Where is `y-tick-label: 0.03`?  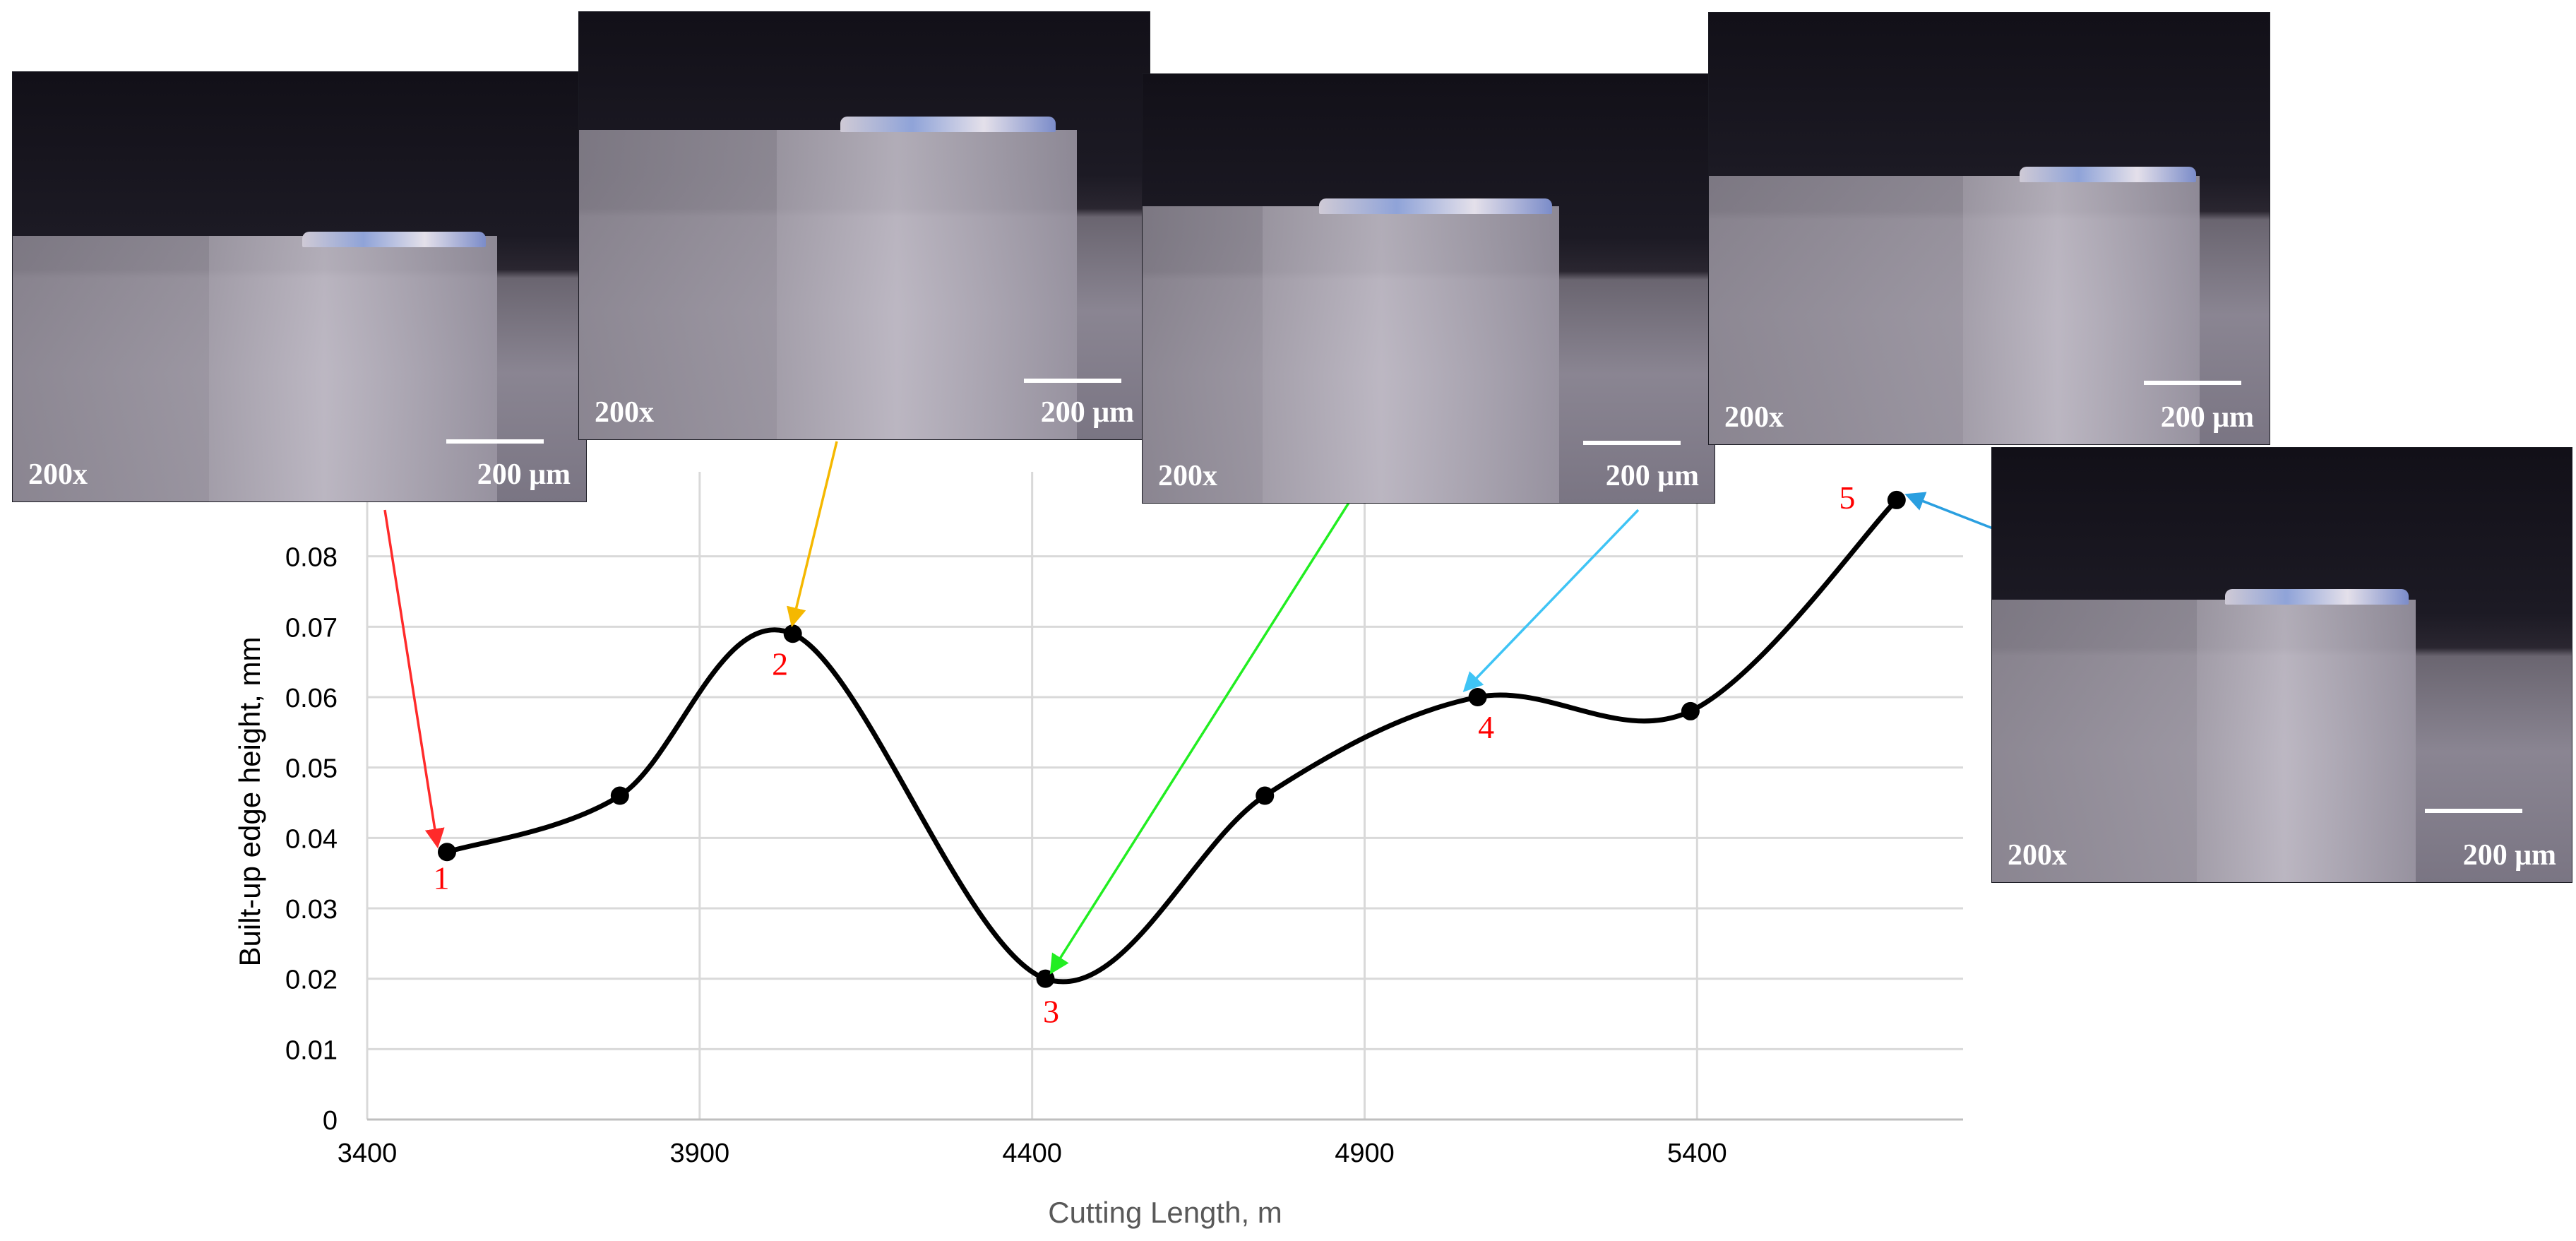 y-tick-label: 0.03 is located at coordinates (311, 910).